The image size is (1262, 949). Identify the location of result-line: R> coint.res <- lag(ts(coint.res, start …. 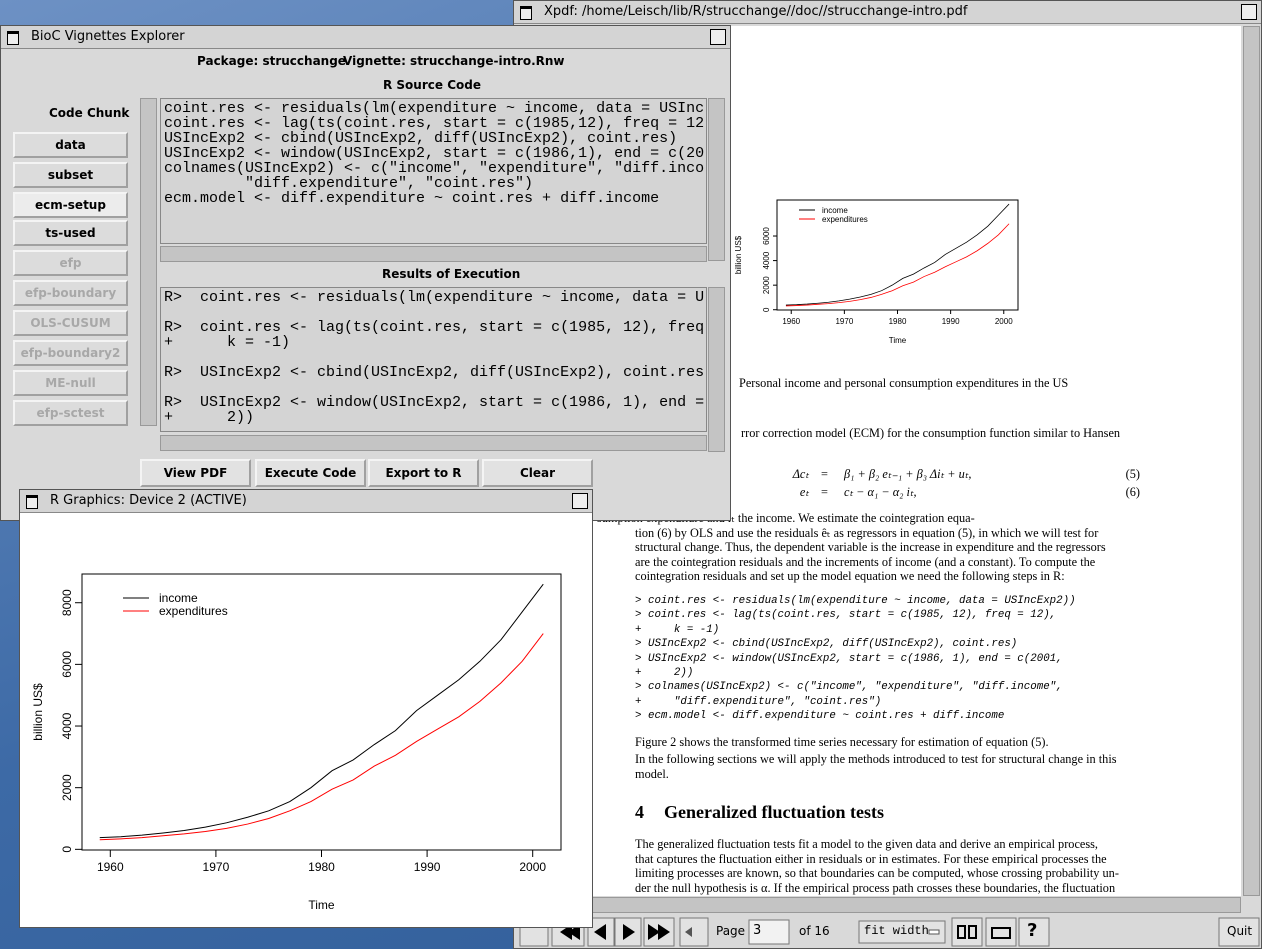
(434, 327).